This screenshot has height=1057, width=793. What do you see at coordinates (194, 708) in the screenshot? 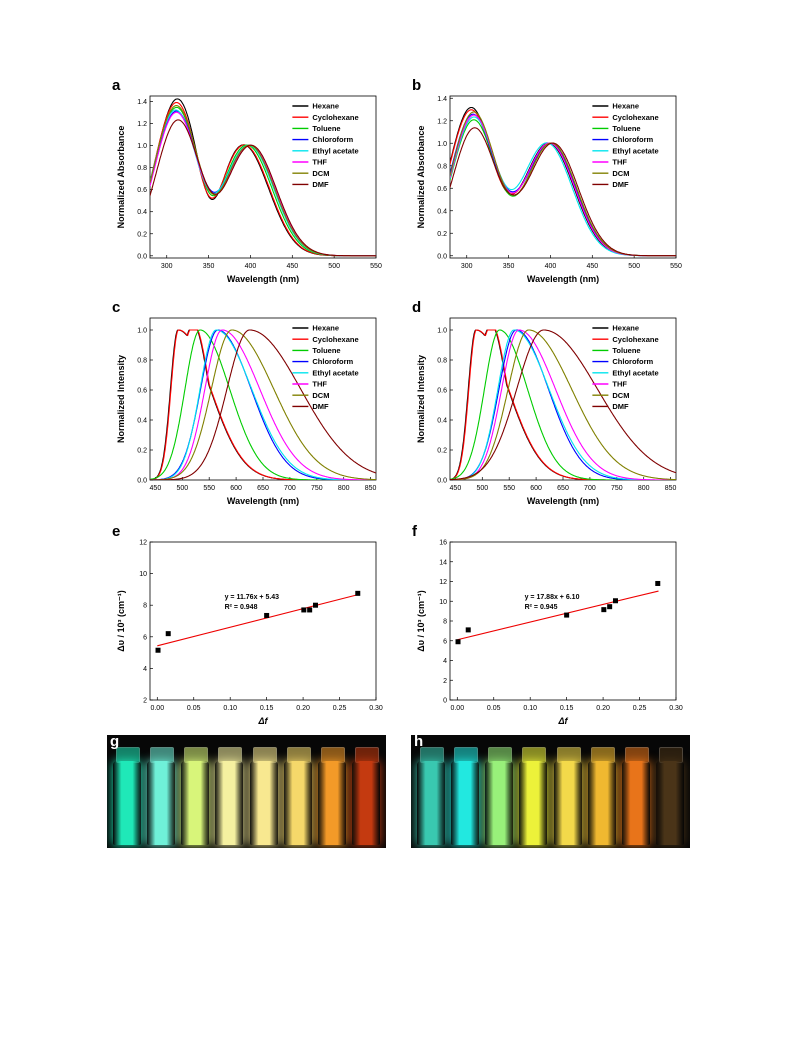
I see `x-tick-label: 0.05` at bounding box center [194, 708].